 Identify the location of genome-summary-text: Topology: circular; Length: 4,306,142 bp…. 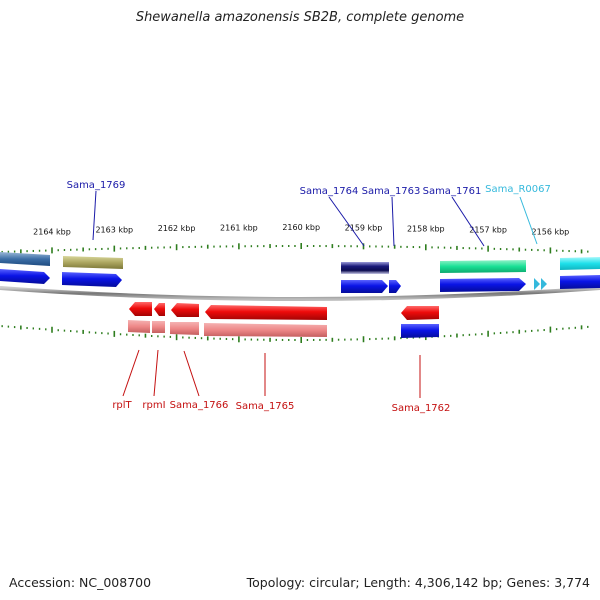
(418, 582).